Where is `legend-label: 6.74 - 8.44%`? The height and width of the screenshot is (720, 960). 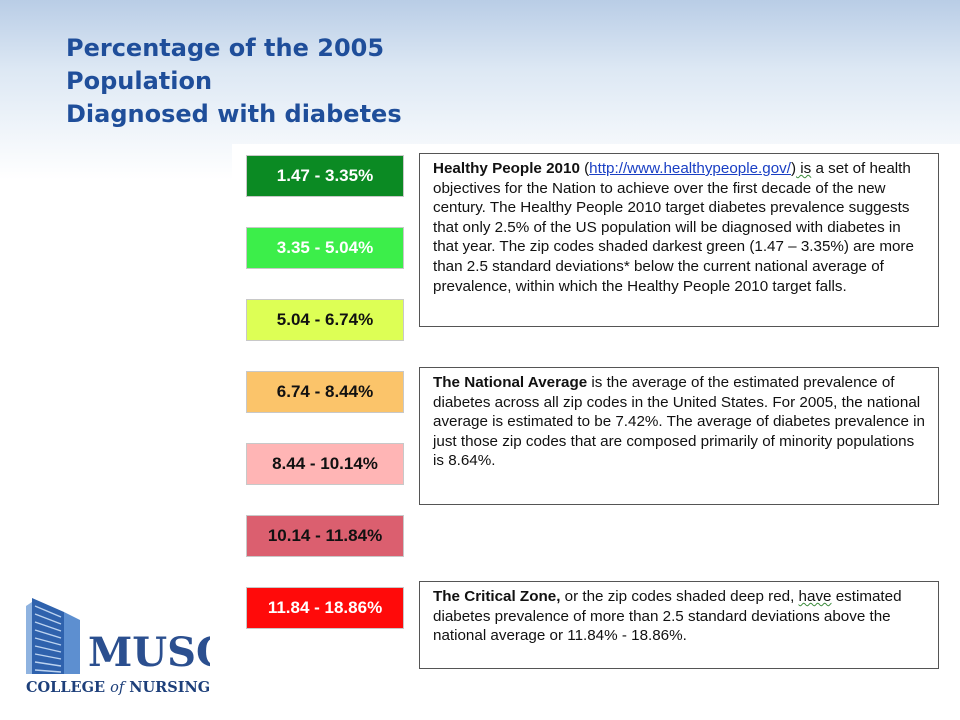 legend-label: 6.74 - 8.44% is located at coordinates (325, 391).